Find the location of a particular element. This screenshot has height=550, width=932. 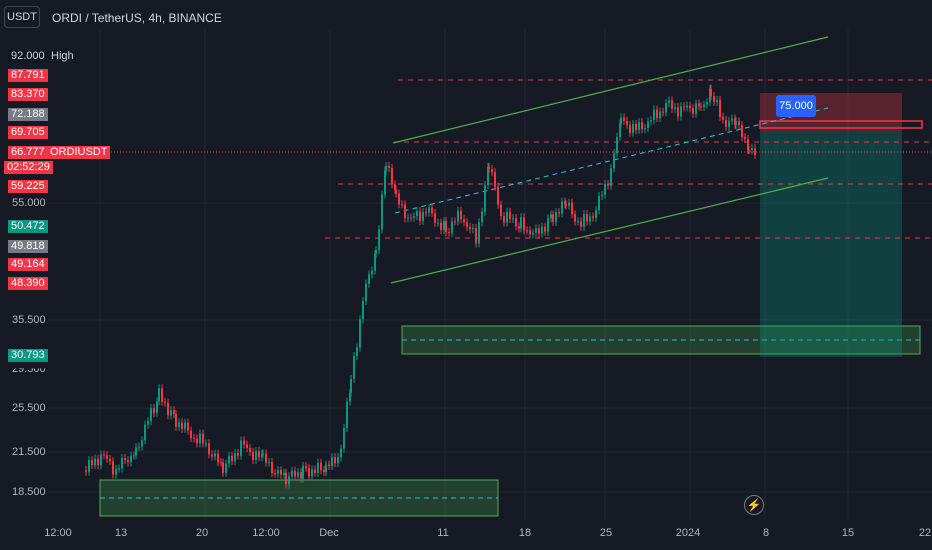

price-tag: 49.164 is located at coordinates (28, 264).